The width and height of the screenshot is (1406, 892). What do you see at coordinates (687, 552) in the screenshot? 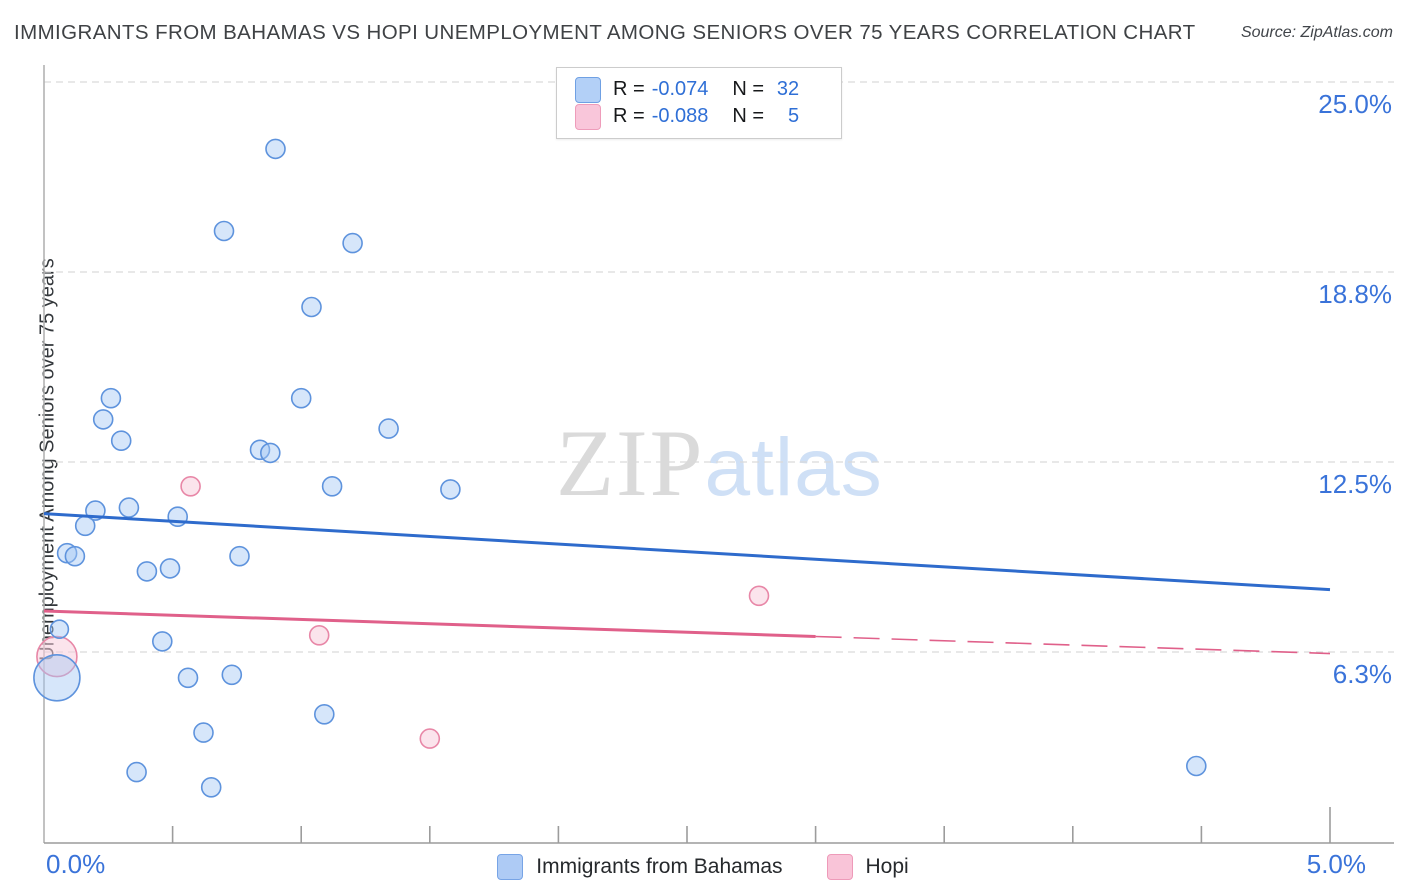
I see `trendline-bahamas` at bounding box center [687, 552].